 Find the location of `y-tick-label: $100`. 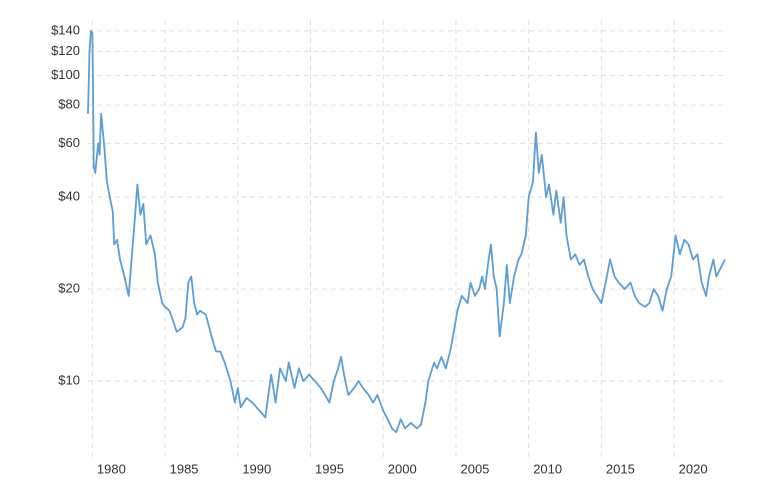

y-tick-label: $100 is located at coordinates (65, 74).